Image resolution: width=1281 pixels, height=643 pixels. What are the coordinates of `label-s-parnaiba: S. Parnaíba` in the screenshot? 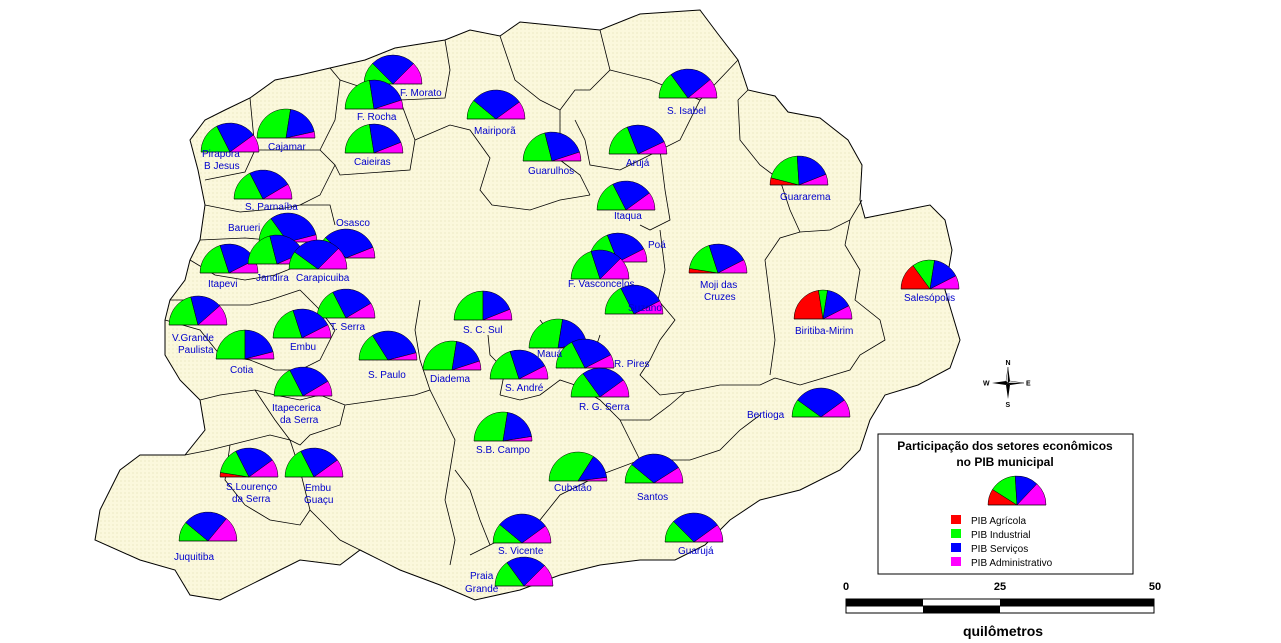 It's located at (271, 207).